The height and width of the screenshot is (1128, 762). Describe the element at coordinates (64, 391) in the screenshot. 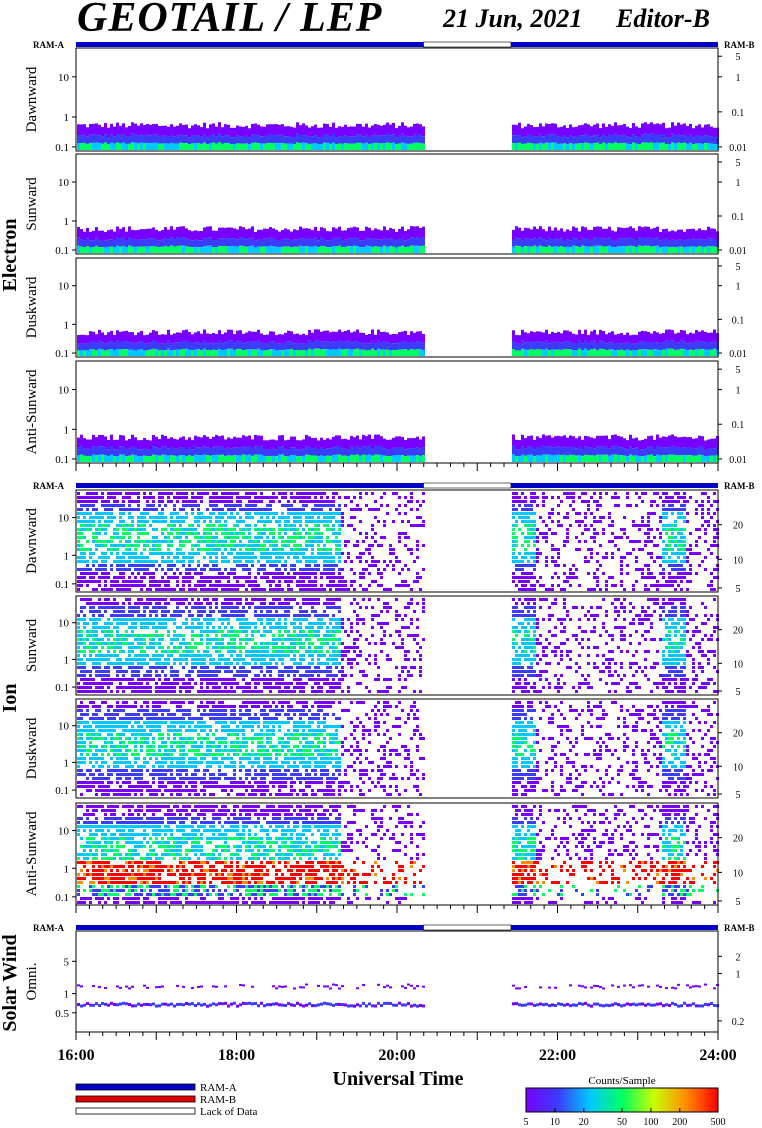

I see `y-tick-label: 10` at that location.